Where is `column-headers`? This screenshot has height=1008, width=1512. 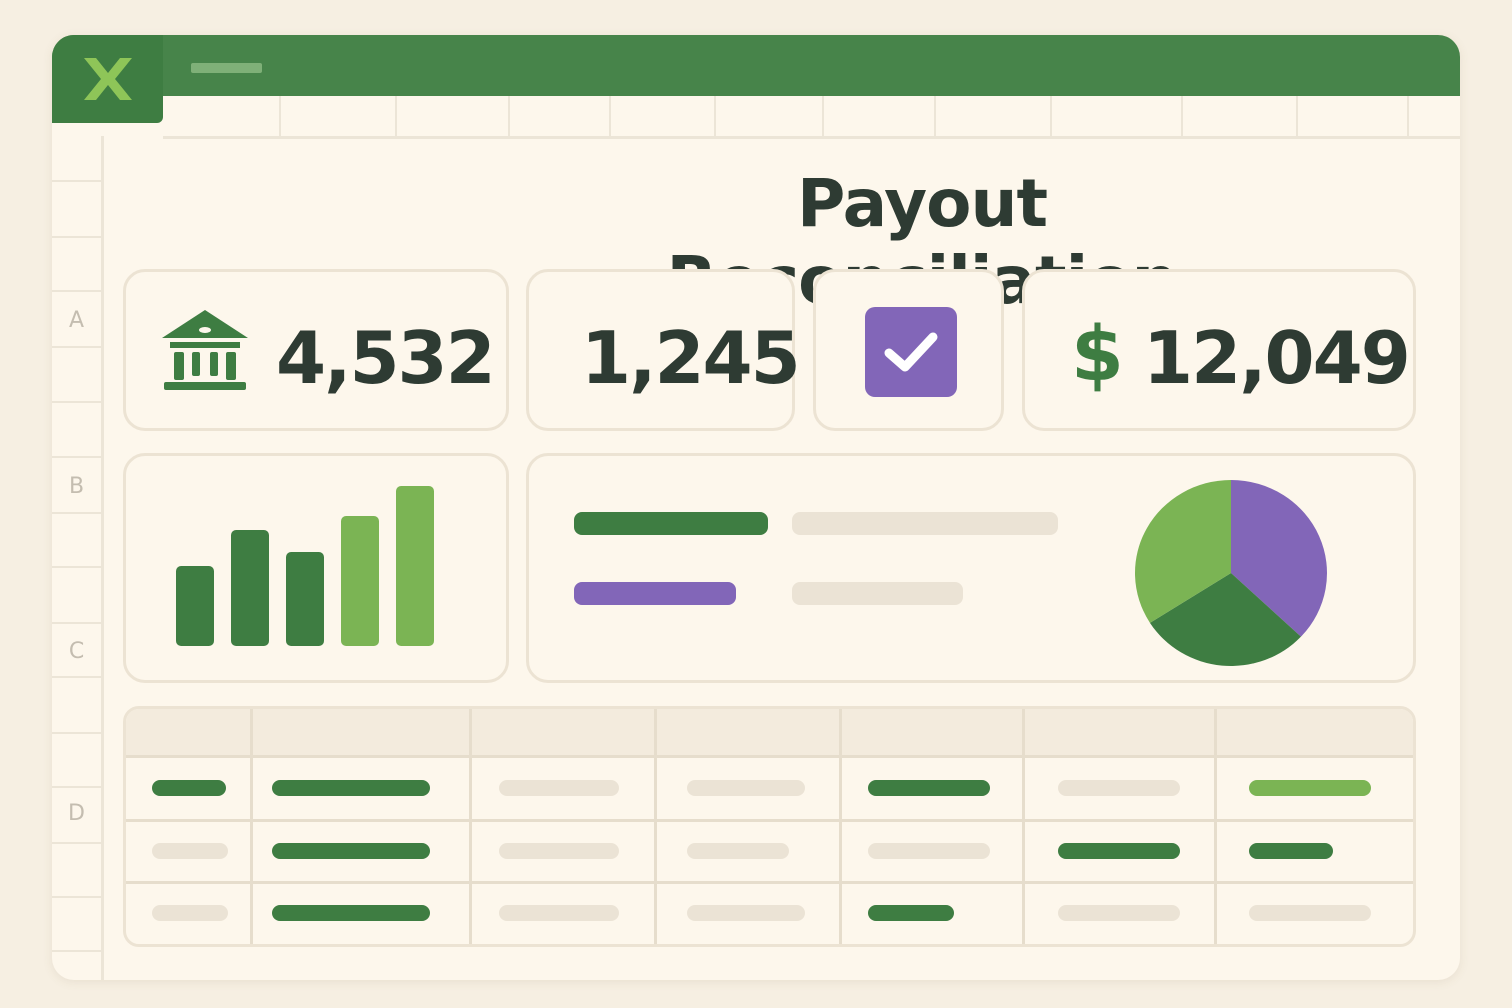
column-headers is located at coordinates (811, 117).